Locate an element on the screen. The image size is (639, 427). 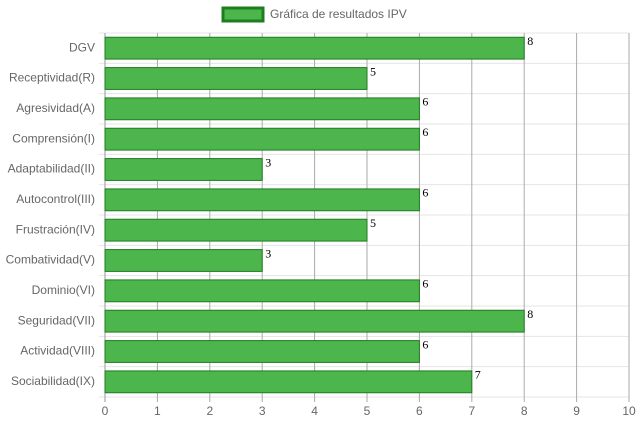
y-tick-label: Dominio(VI) is located at coordinates (63, 290).